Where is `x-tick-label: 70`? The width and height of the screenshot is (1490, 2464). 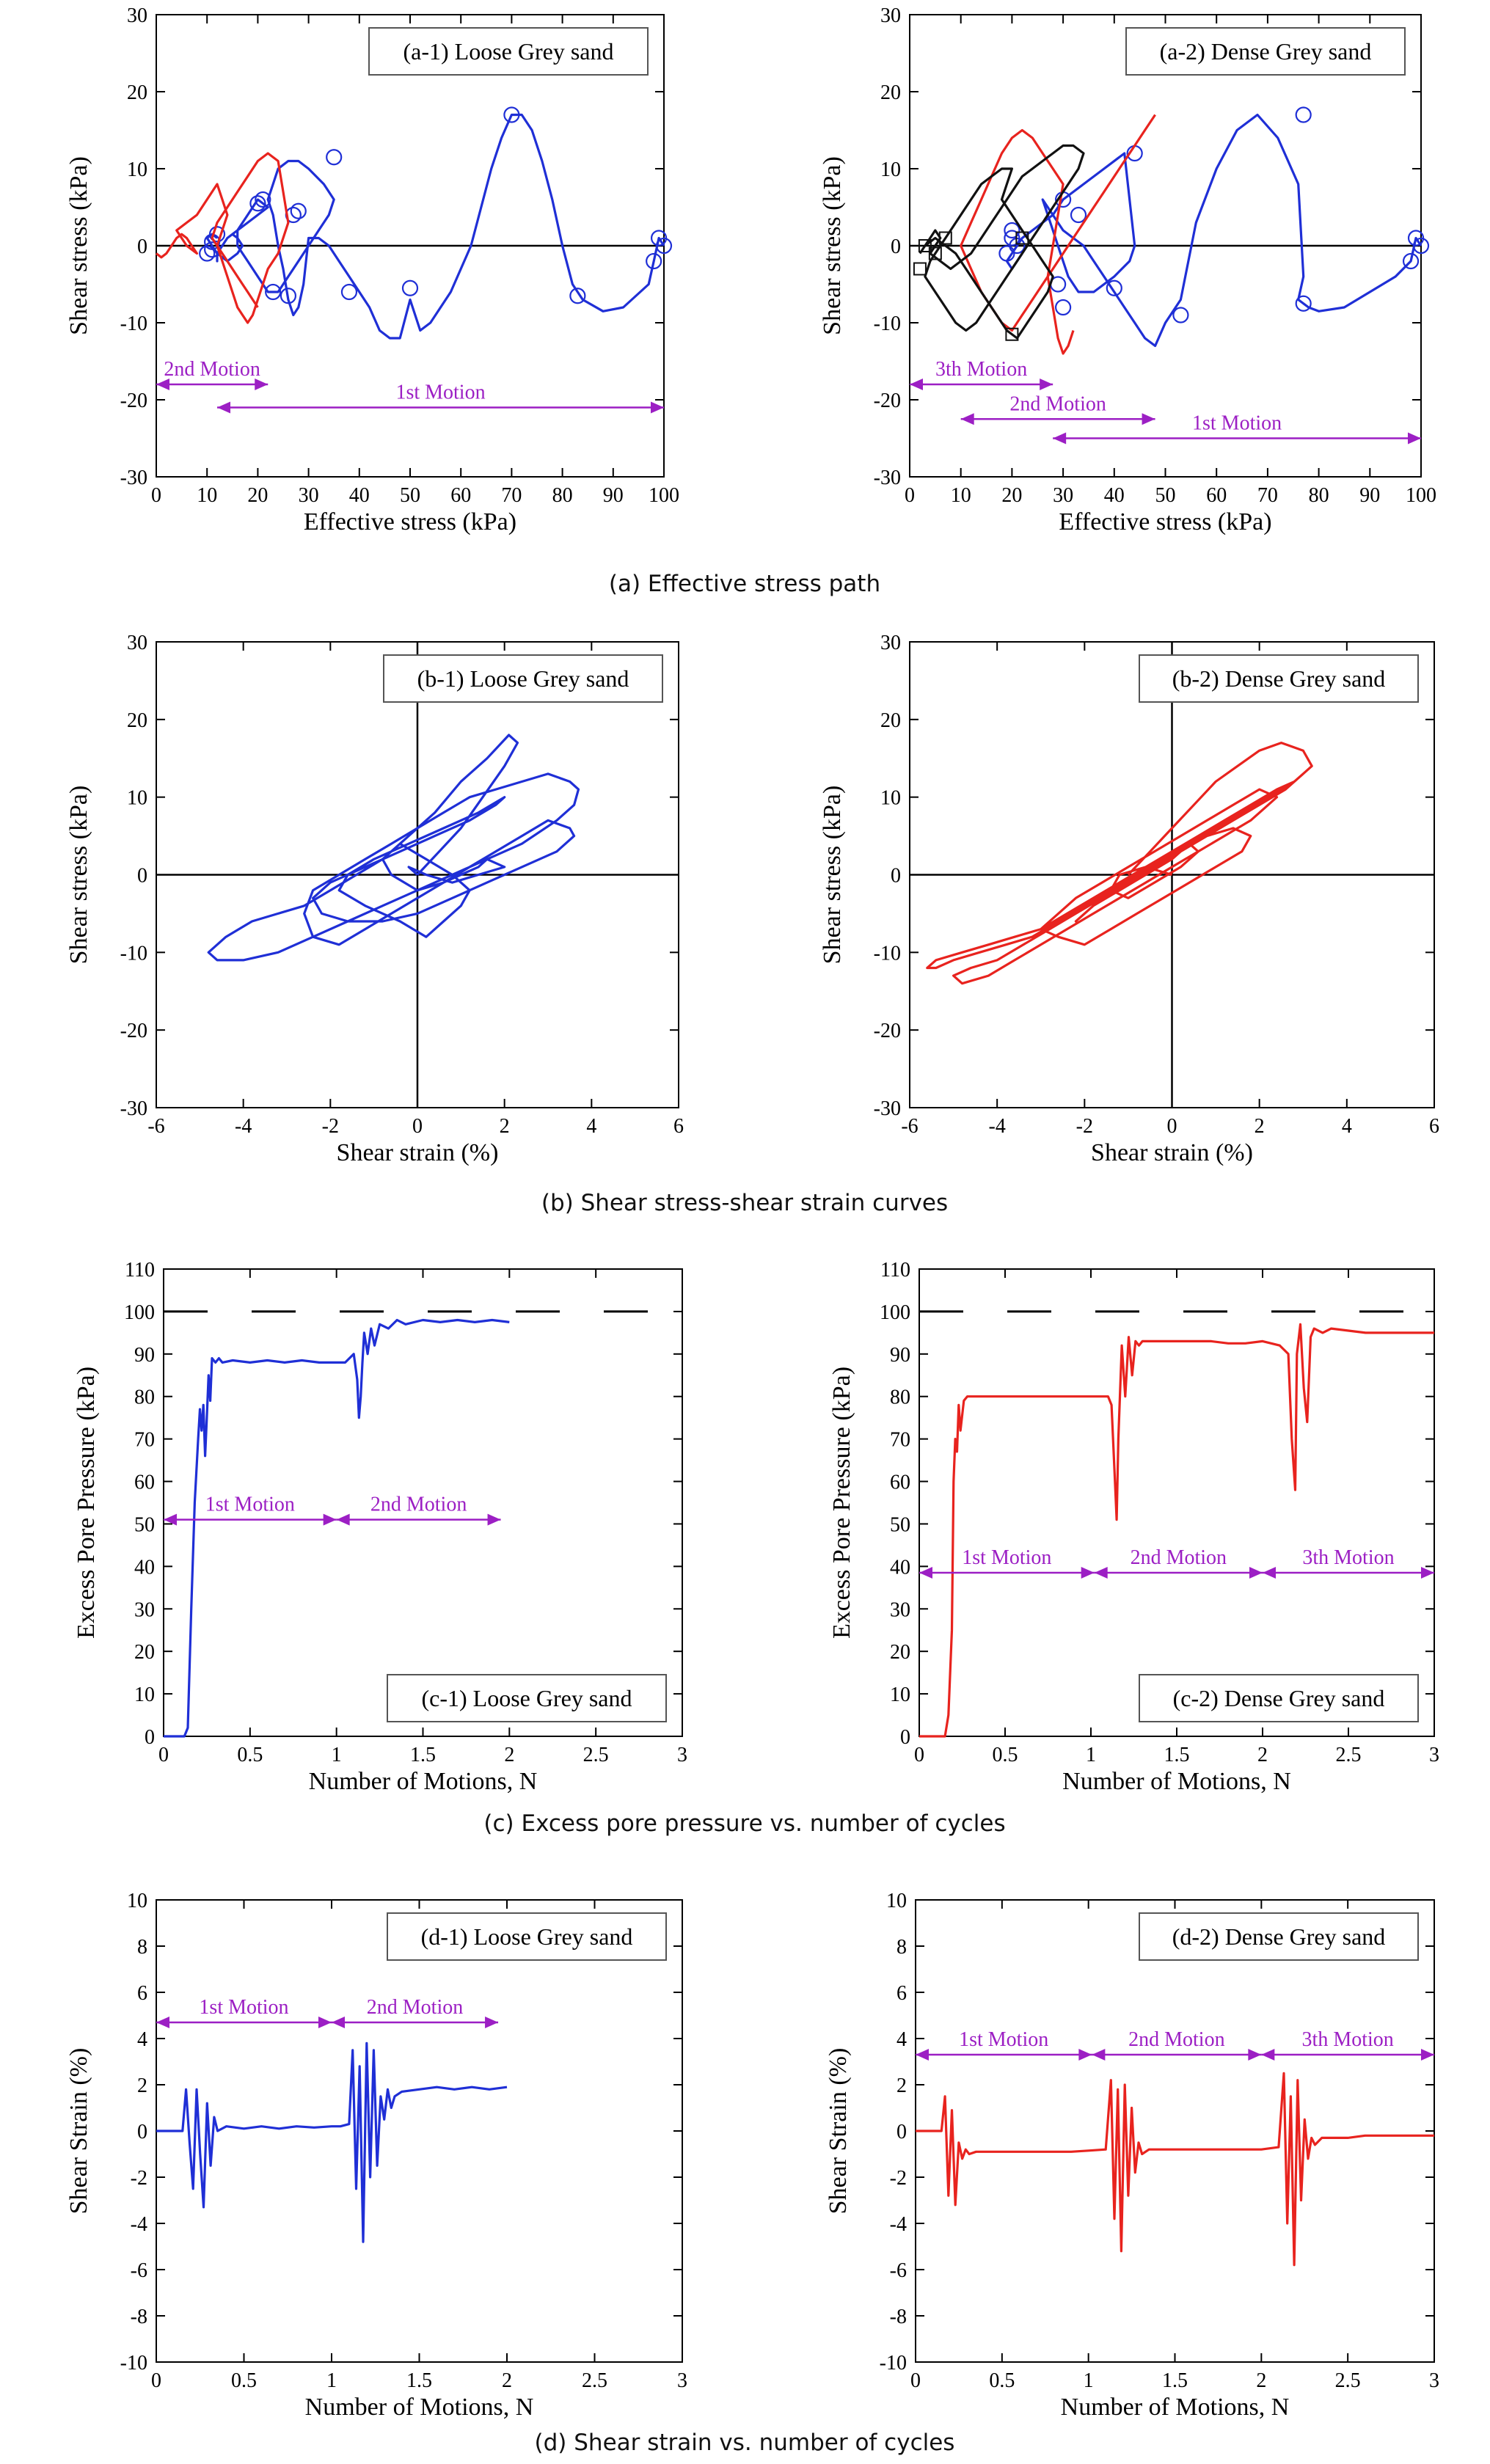
x-tick-label: 70 is located at coordinates (1267, 495).